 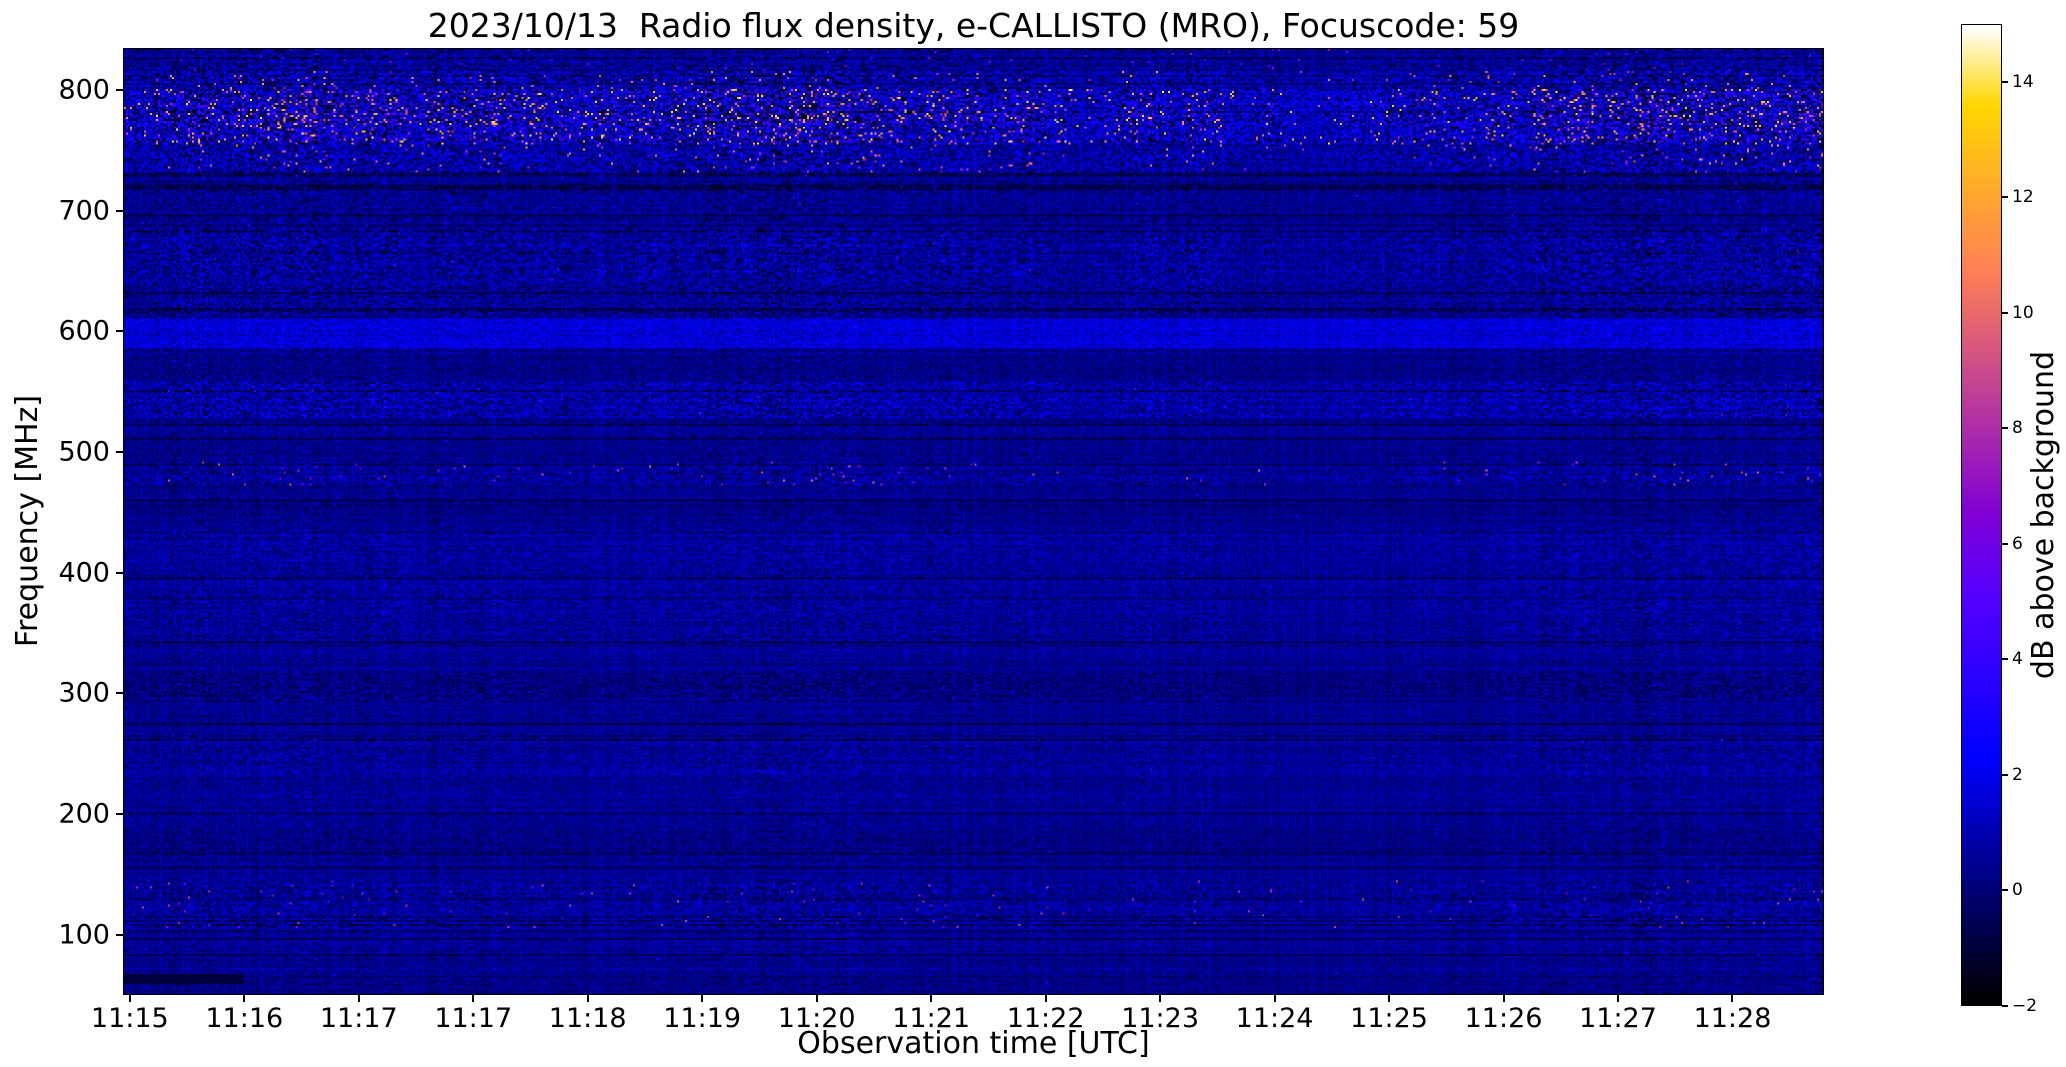 What do you see at coordinates (129, 1018) in the screenshot?
I see `x-tick-label: 11:15` at bounding box center [129, 1018].